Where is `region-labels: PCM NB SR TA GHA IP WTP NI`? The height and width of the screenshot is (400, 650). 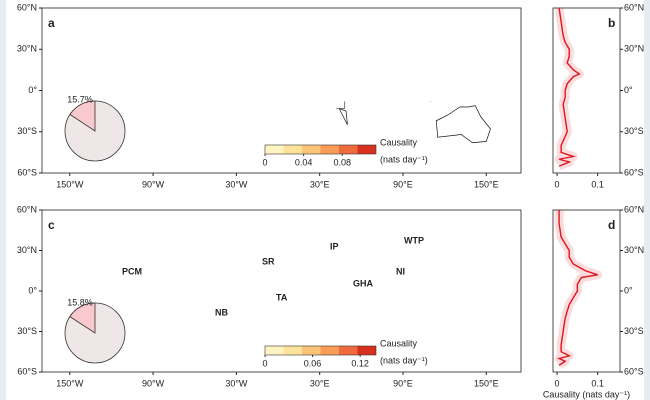
region-labels: PCM NB SR TA GHA IP WTP NI is located at coordinates (273, 276).